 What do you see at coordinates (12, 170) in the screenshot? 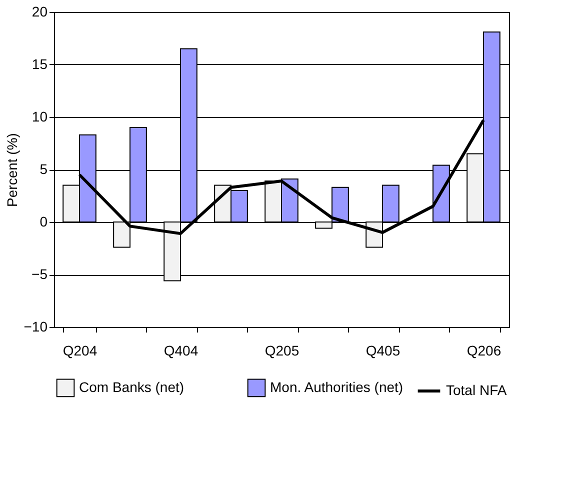
I see `y-axis-title: Percent (%)` at bounding box center [12, 170].